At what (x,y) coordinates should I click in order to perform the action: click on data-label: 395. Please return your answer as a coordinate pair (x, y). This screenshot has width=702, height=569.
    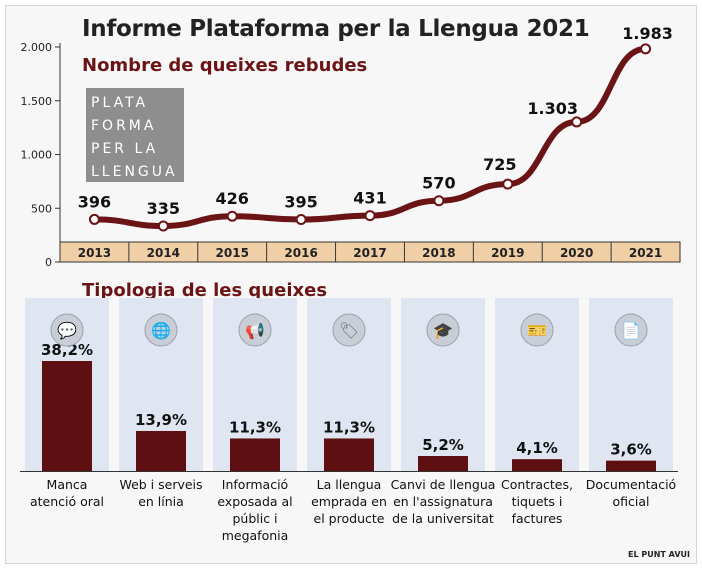
    Looking at the image, I should click on (300, 202).